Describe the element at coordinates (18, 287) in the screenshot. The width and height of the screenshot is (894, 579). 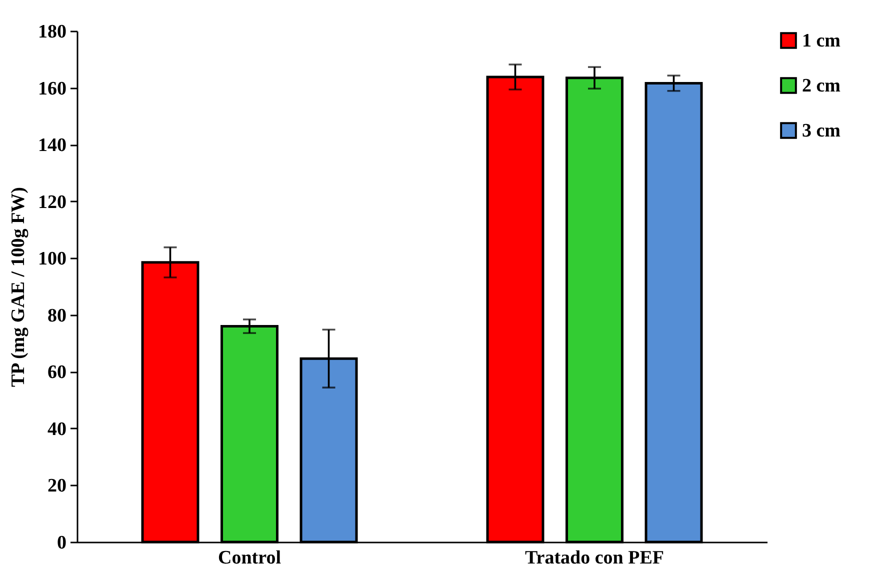
I see `y-axis-title: TP (mg GAE / 100g FW)` at that location.